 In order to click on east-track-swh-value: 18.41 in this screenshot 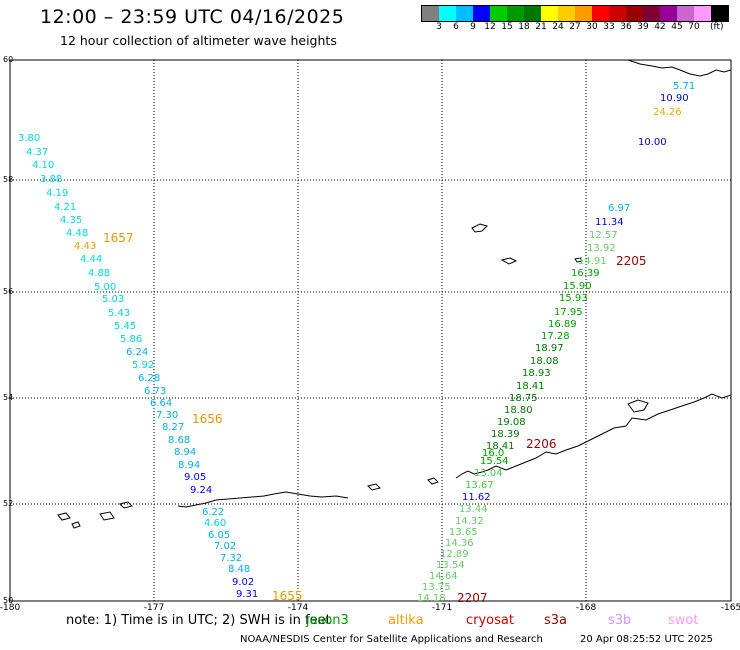, I will do `click(530, 386)`.